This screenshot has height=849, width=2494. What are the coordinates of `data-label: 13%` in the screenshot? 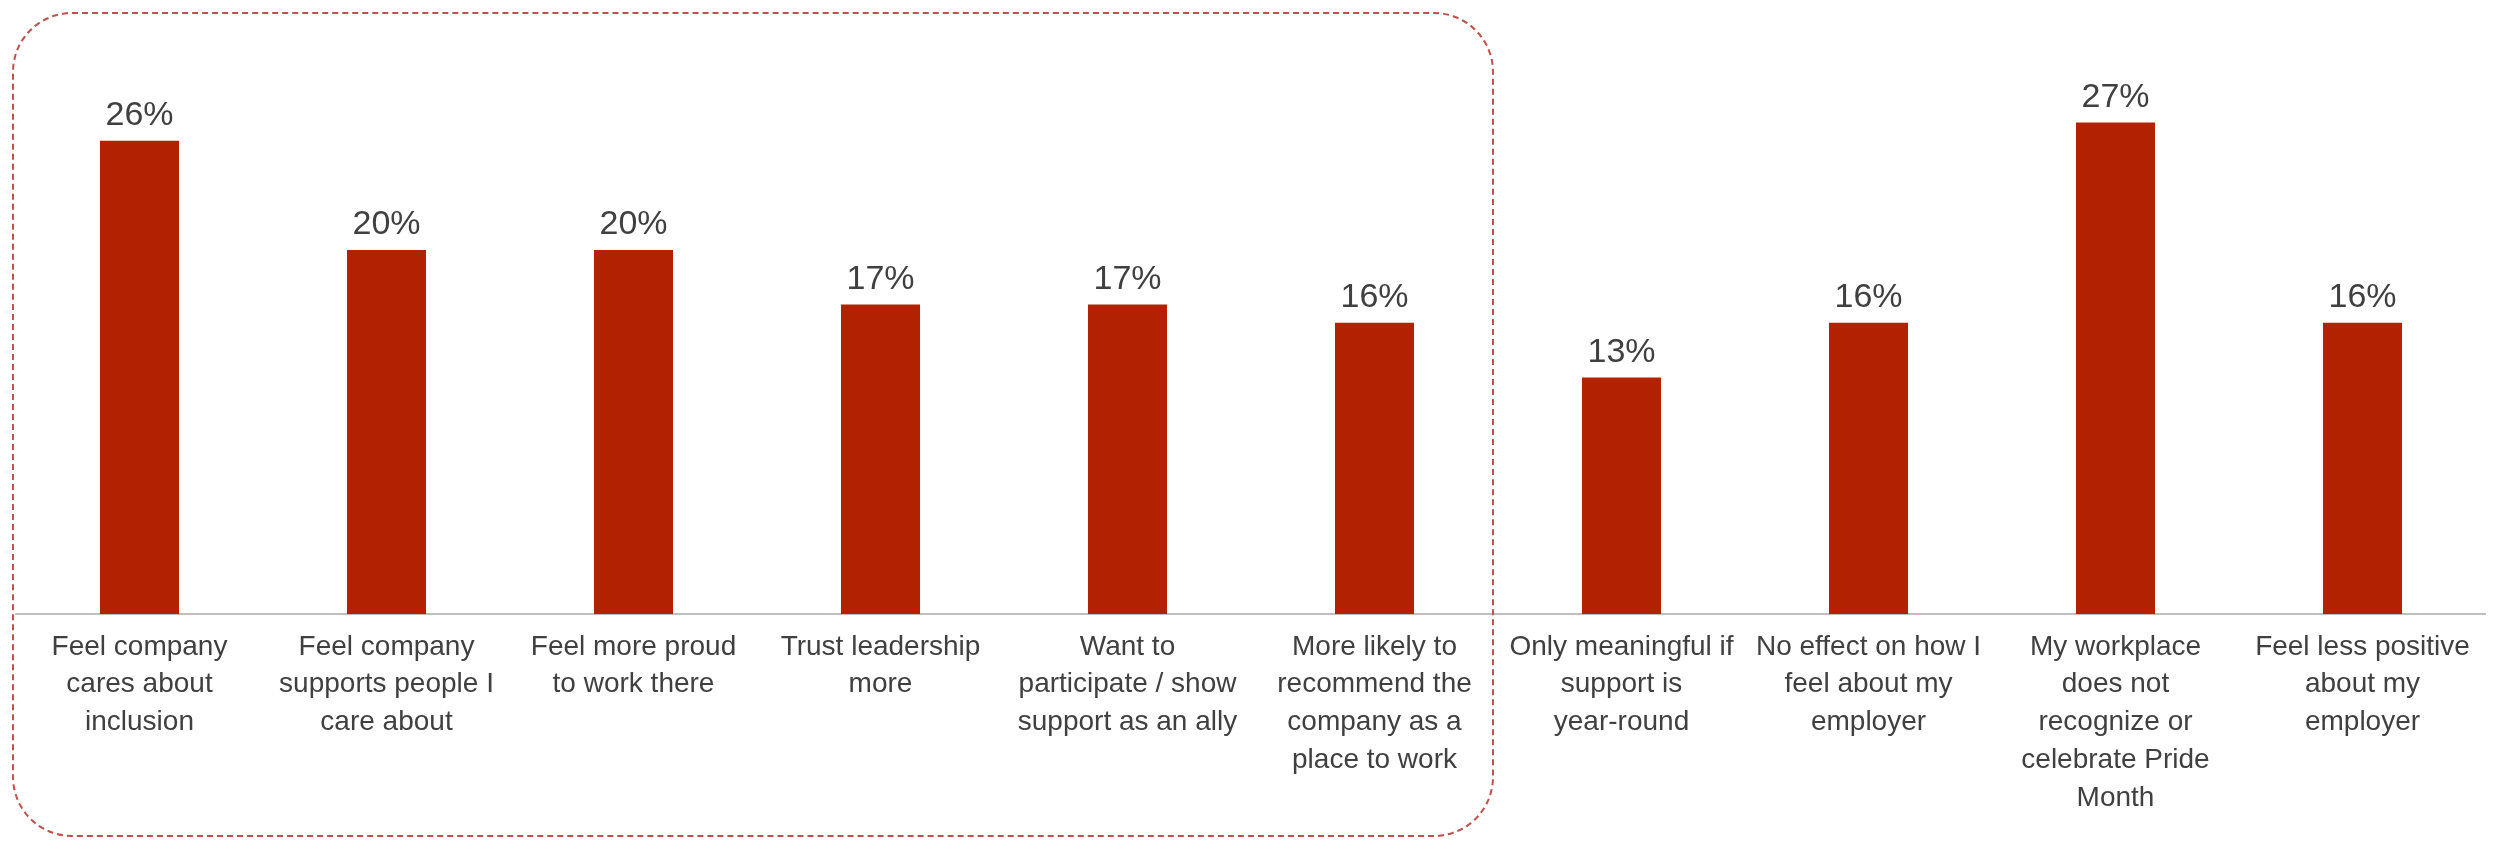 It's located at (1621, 349).